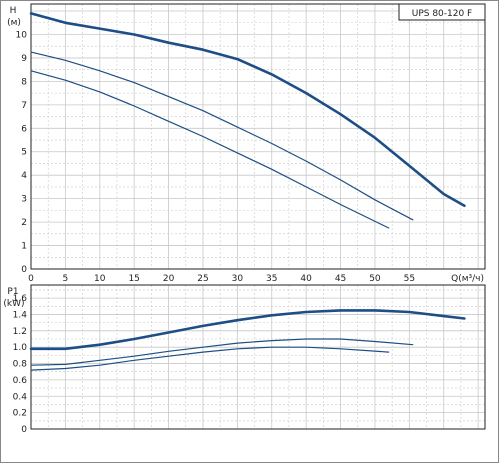 Image resolution: width=499 pixels, height=463 pixels. What do you see at coordinates (12, 292) in the screenshot?
I see `y-axis-label: P1` at bounding box center [12, 292].